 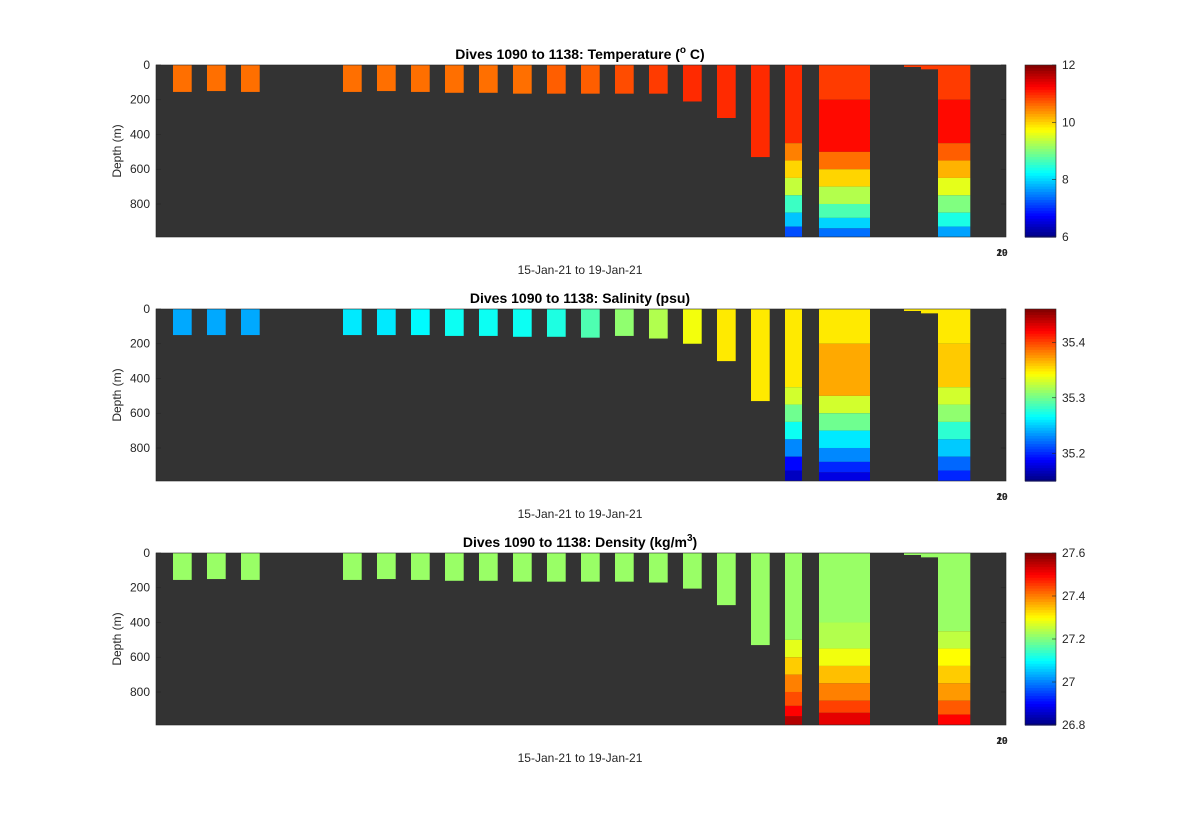 What do you see at coordinates (580, 541) in the screenshot?
I see `chart-title: Dives 1090 to 1138: Density (kg/m3)` at bounding box center [580, 541].